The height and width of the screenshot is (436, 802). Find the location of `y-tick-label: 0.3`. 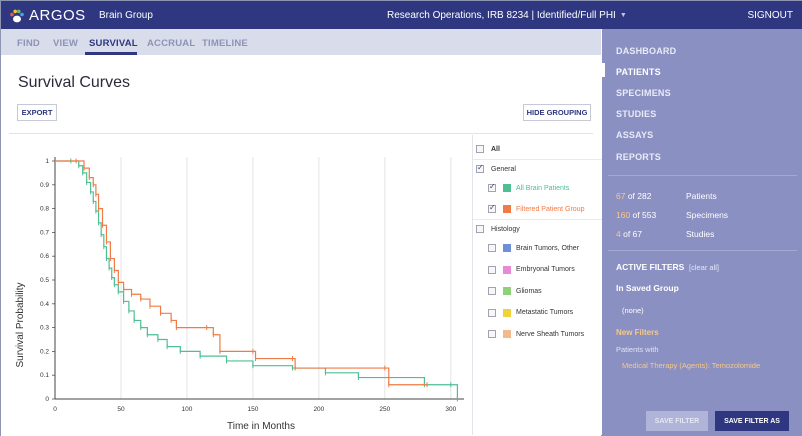

y-tick-label: 0.3 is located at coordinates (44, 328).